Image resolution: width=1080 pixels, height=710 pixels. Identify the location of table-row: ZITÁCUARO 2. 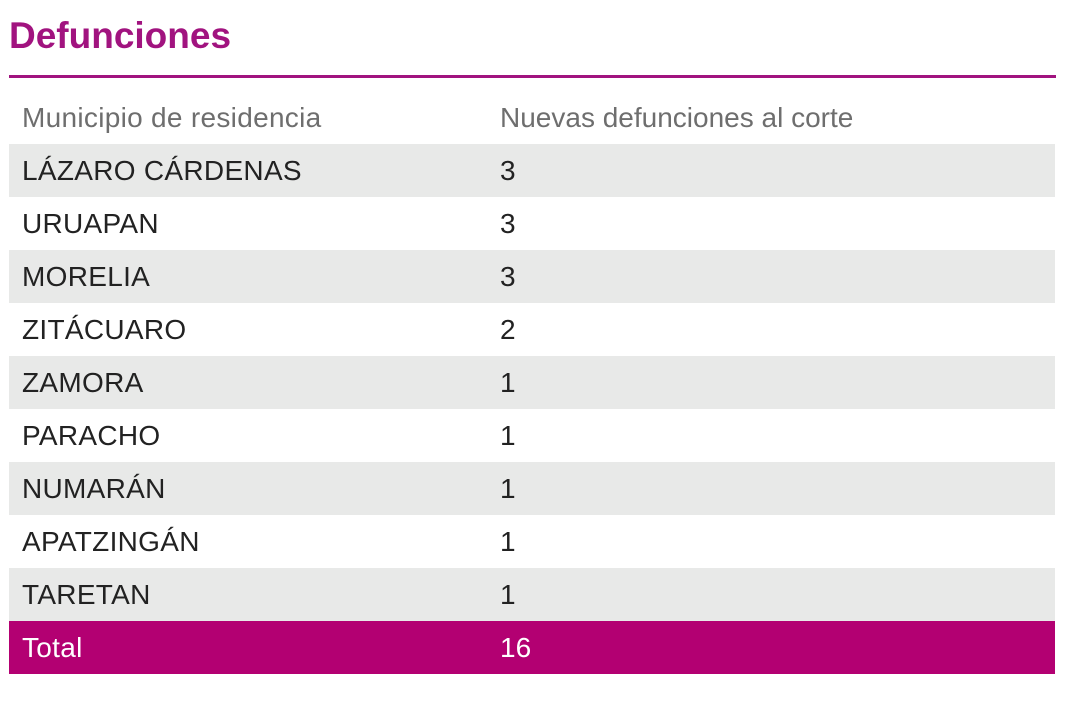
(532, 329).